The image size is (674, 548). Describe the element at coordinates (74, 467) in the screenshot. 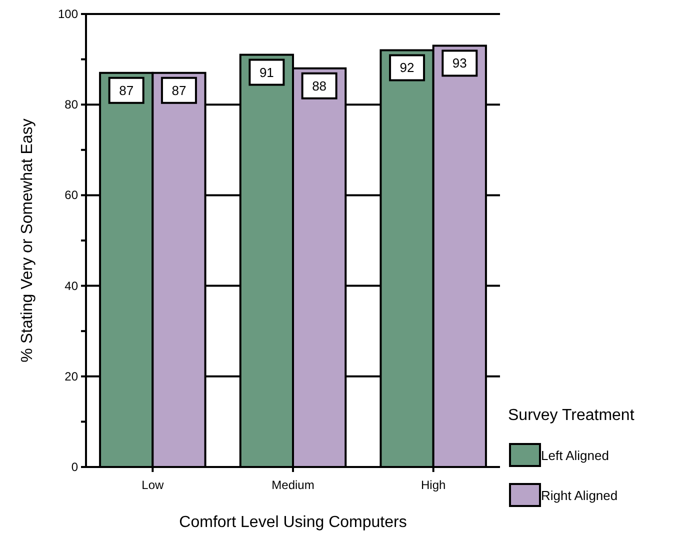

I see `y-tick-label: 0` at that location.